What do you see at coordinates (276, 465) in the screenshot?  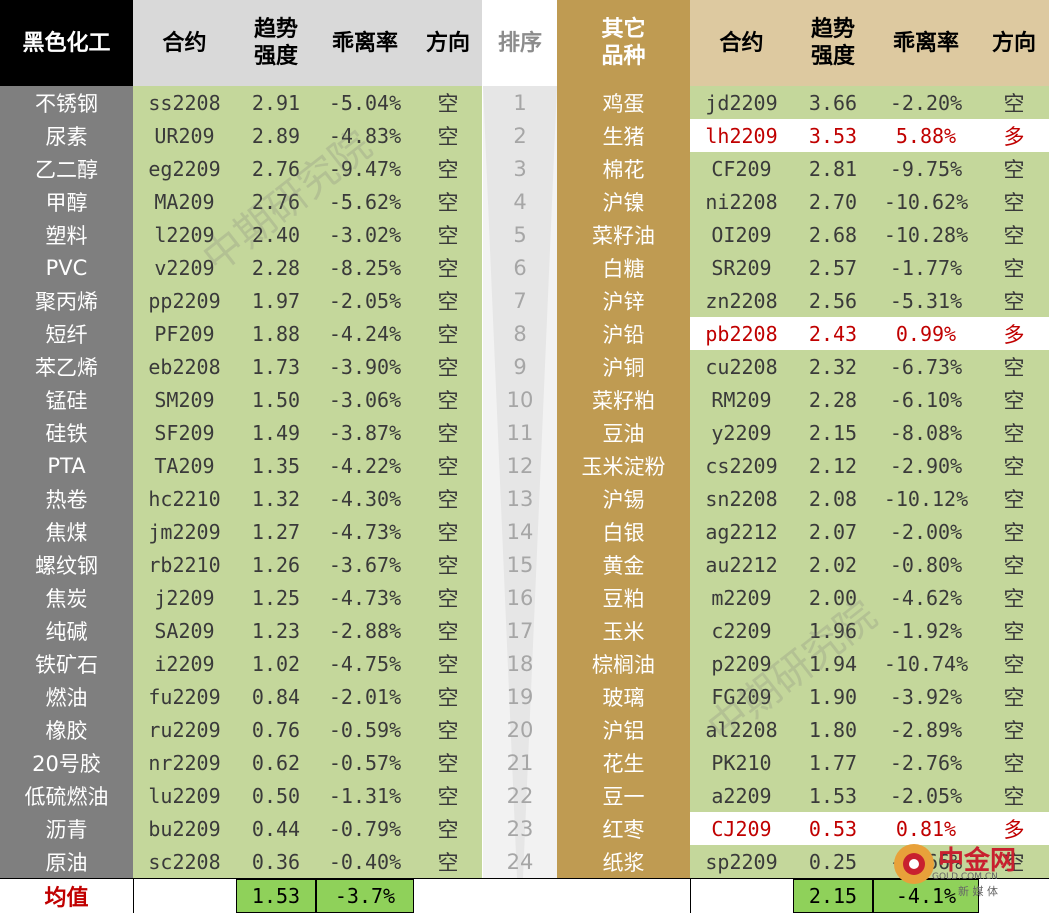 I see `left-row-trend: 1.35` at bounding box center [276, 465].